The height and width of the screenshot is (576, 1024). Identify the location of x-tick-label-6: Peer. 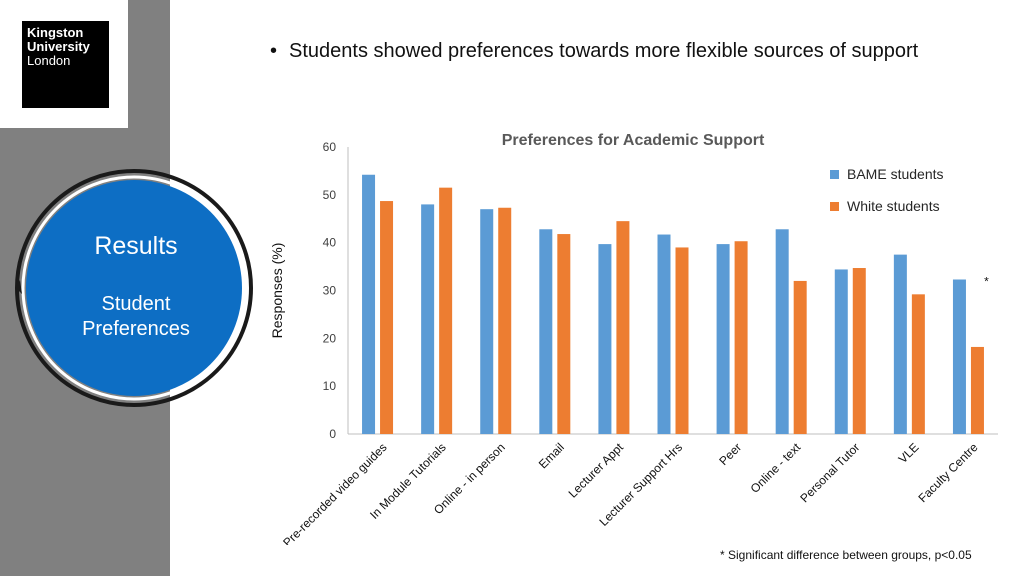
(730, 454).